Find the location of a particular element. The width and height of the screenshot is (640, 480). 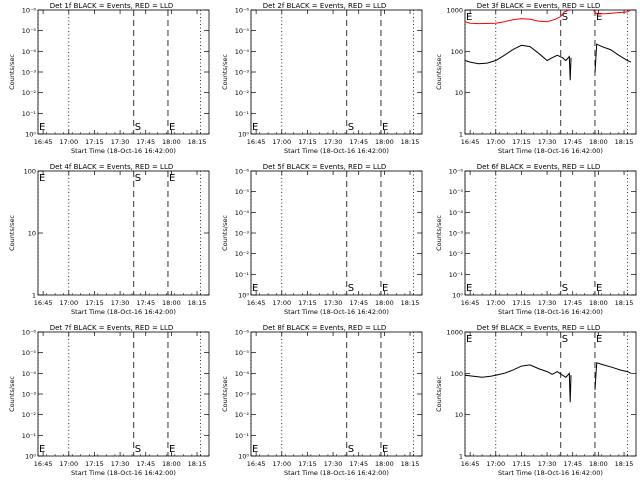

lld-series-line is located at coordinates (517, 17).